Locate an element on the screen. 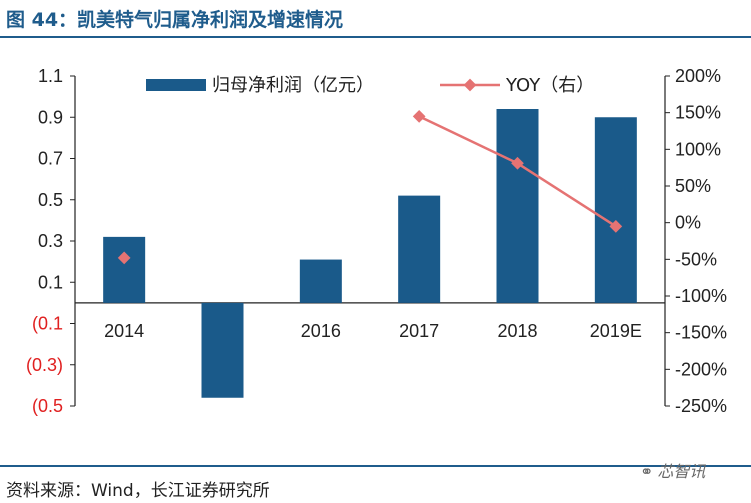 Image resolution: width=751 pixels, height=503 pixels. watermark-text: 芯智讯 is located at coordinates (681, 471).